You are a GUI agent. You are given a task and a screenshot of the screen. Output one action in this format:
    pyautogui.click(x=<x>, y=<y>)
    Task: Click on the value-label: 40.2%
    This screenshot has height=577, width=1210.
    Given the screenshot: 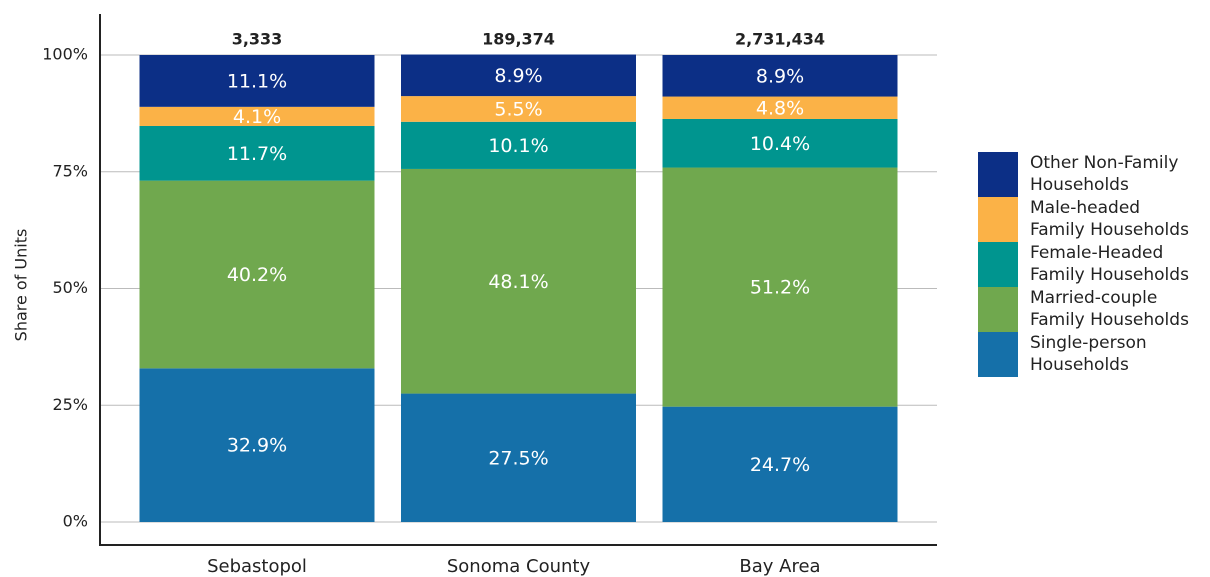 What is the action you would take?
    pyautogui.click(x=257, y=275)
    